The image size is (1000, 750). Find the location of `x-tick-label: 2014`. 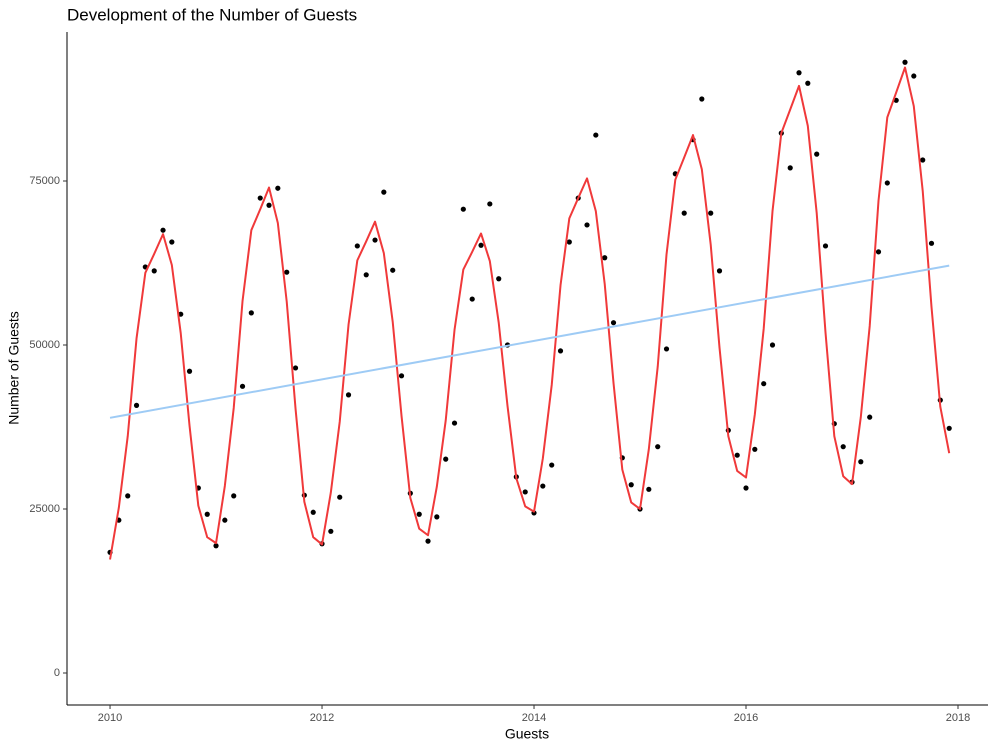

x-tick-label: 2014 is located at coordinates (534, 718).